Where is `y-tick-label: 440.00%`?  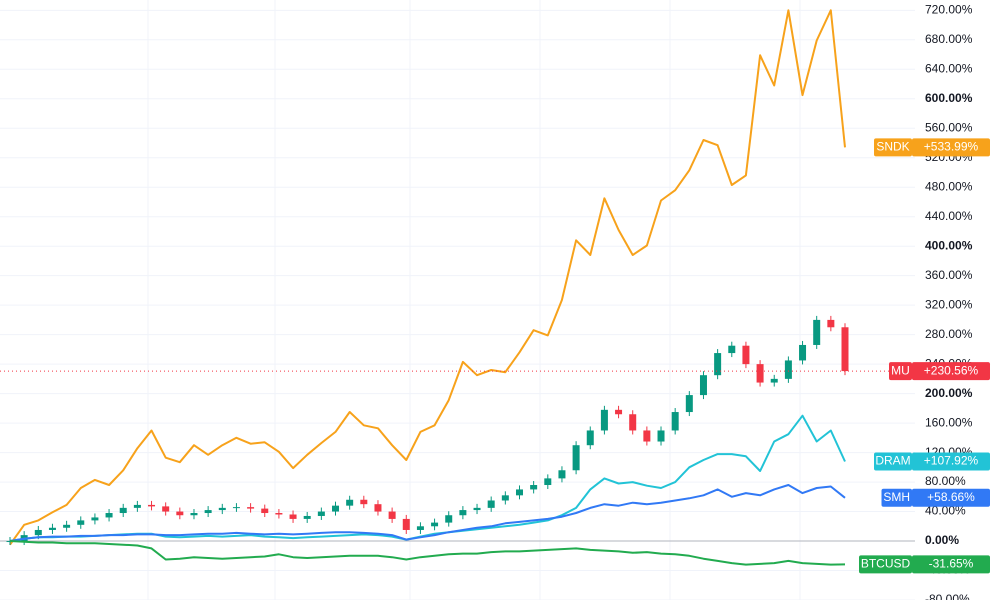 y-tick-label: 440.00% is located at coordinates (949, 216).